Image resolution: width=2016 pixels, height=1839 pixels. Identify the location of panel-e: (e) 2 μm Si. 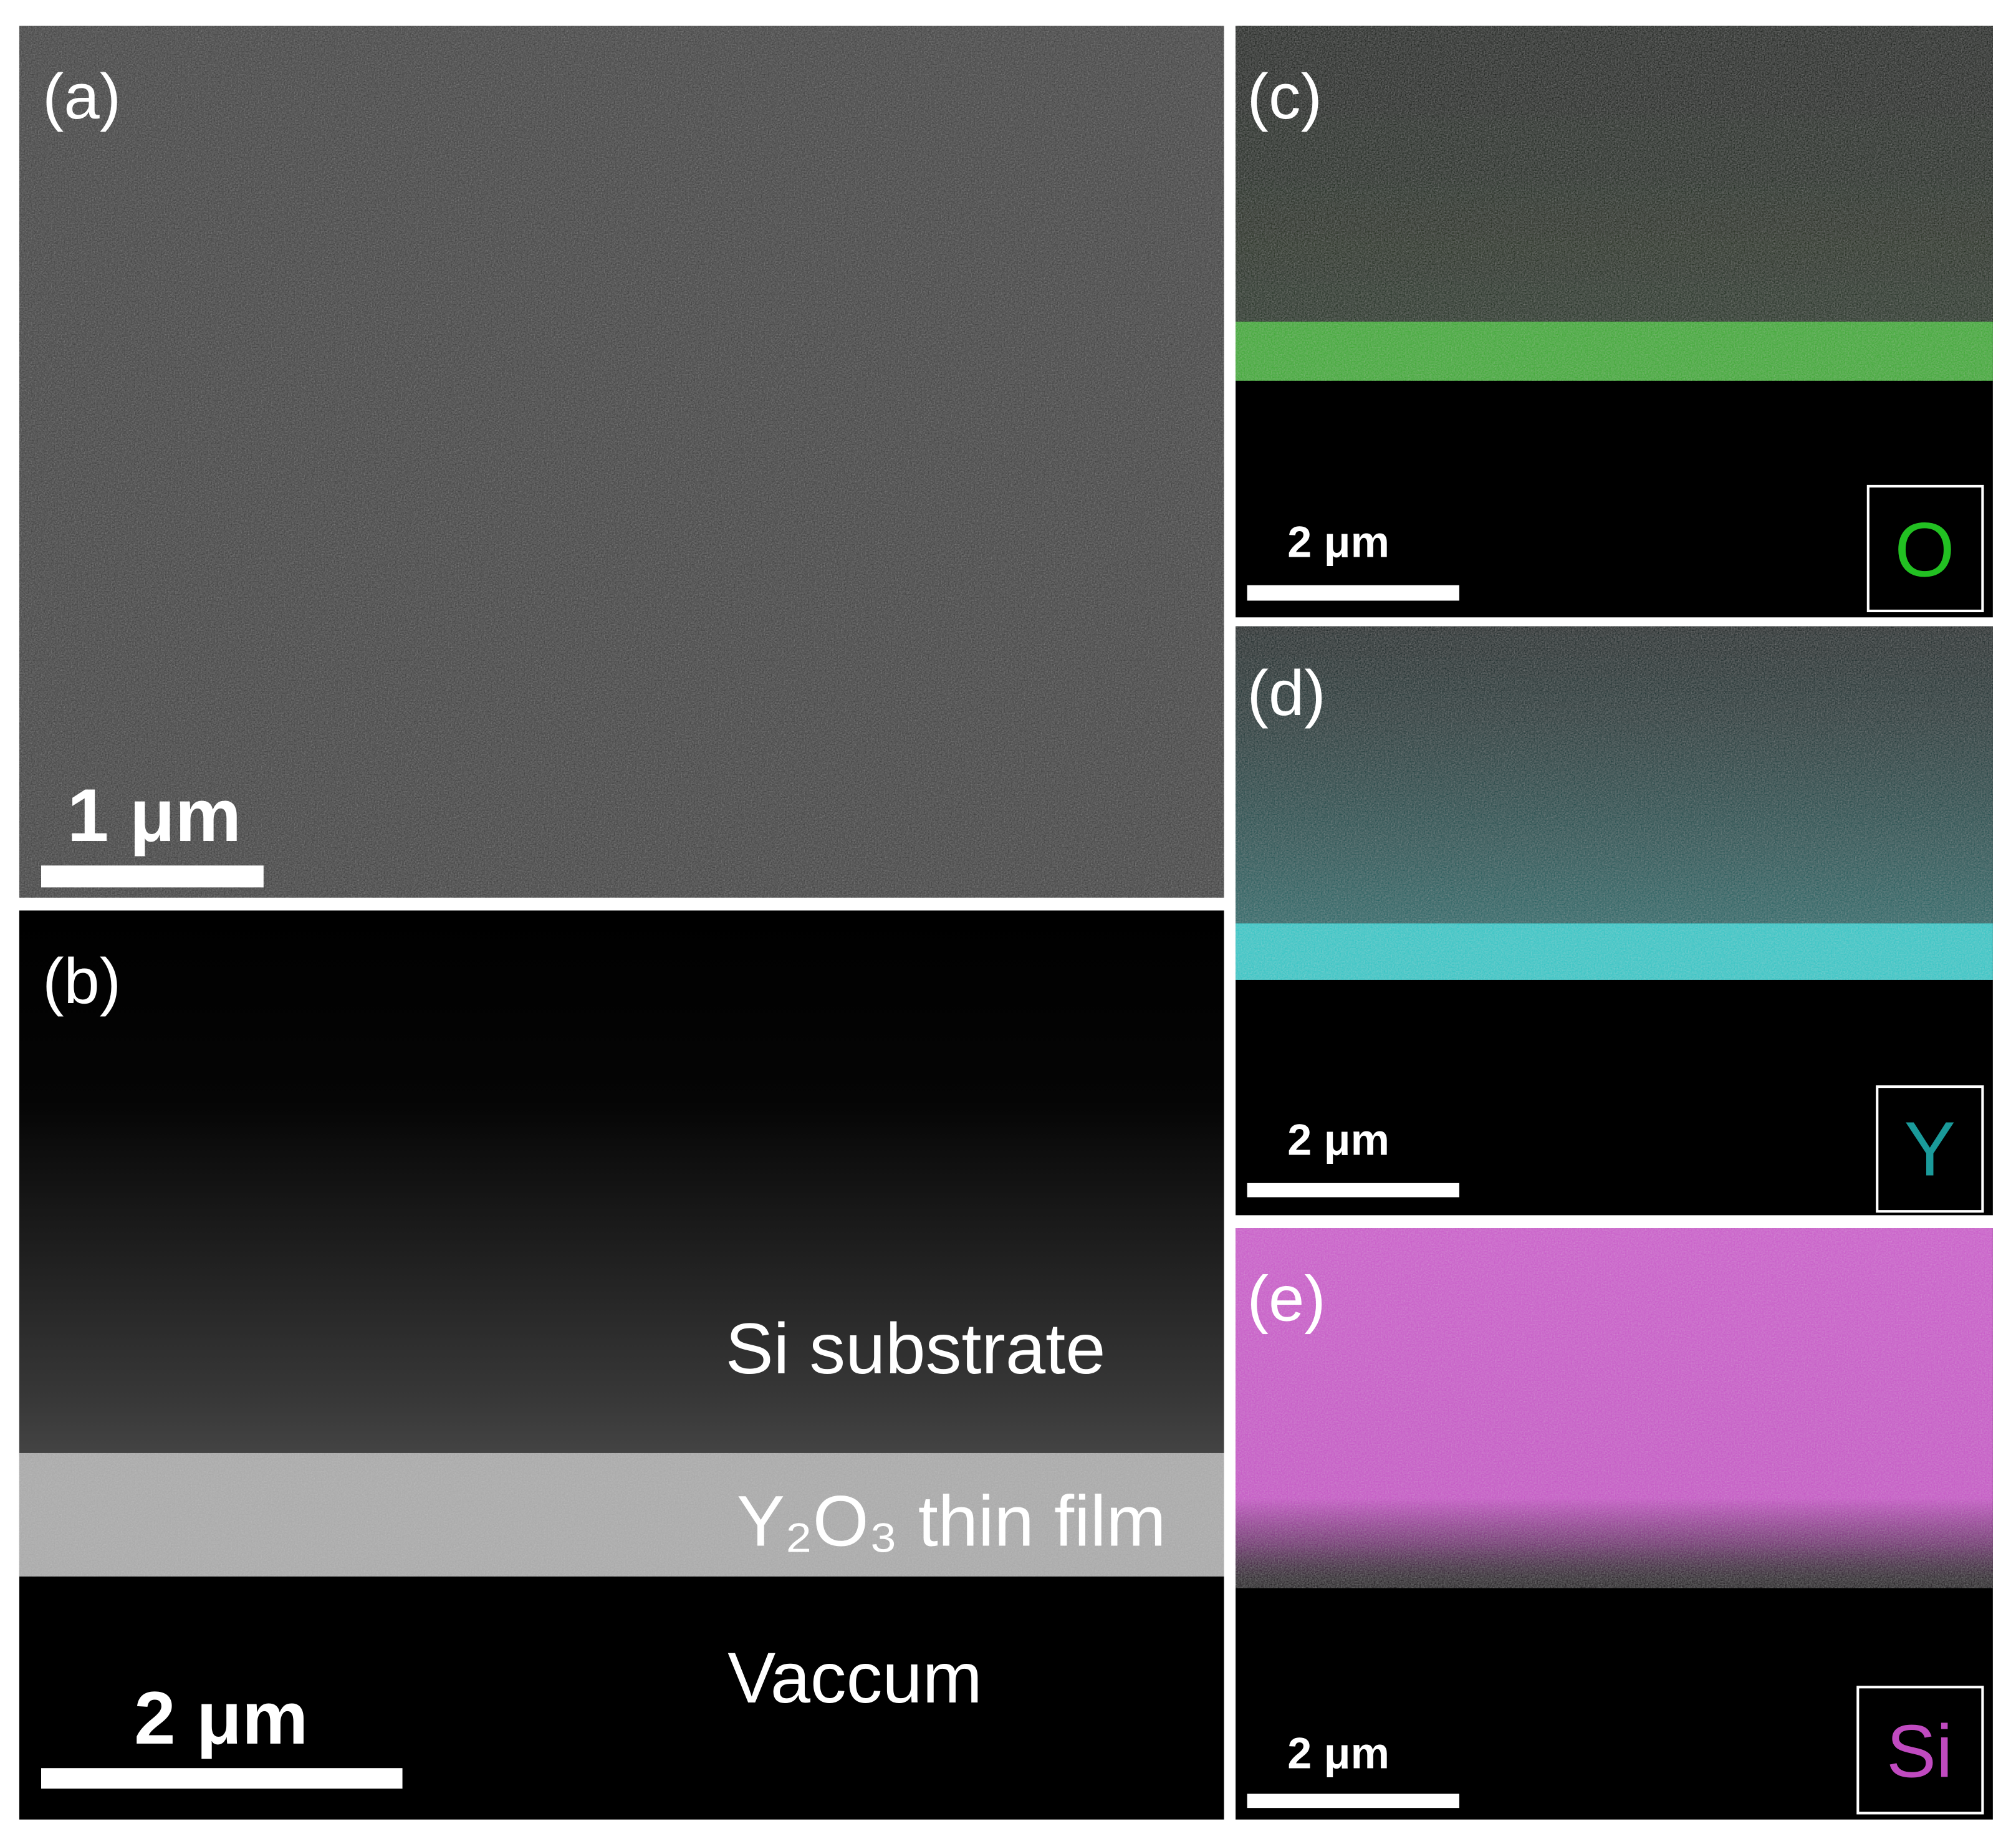
(1614, 1524).